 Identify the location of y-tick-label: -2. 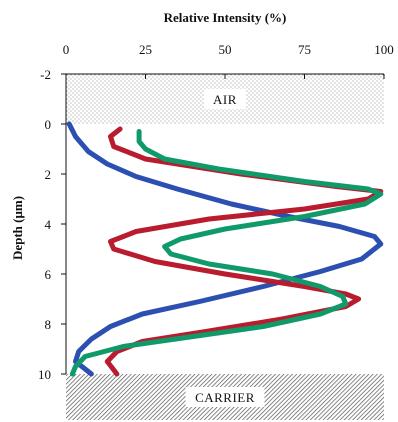
(45, 74).